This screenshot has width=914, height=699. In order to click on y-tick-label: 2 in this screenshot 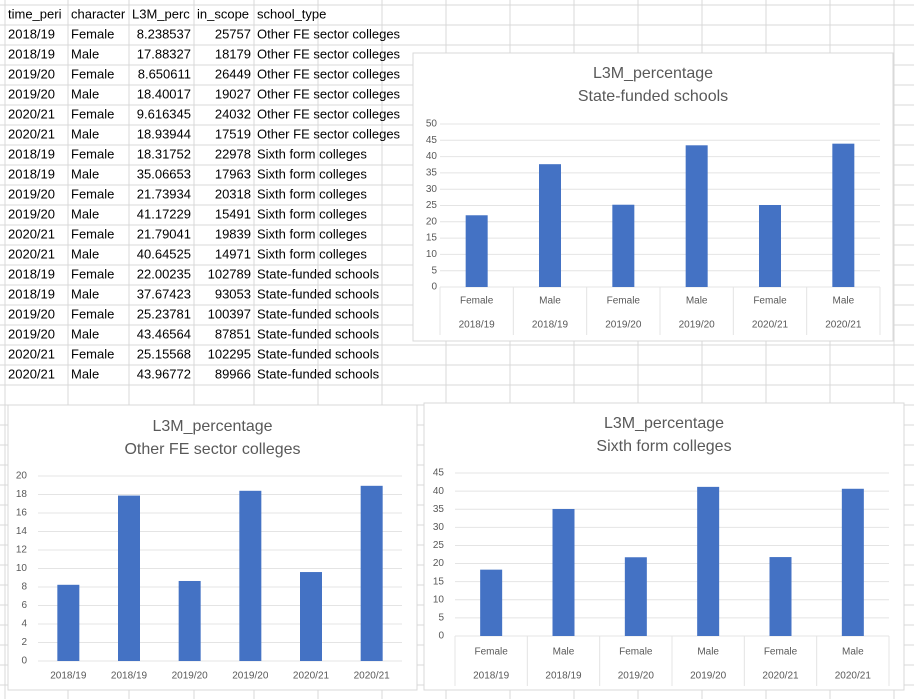, I will do `click(24, 642)`.